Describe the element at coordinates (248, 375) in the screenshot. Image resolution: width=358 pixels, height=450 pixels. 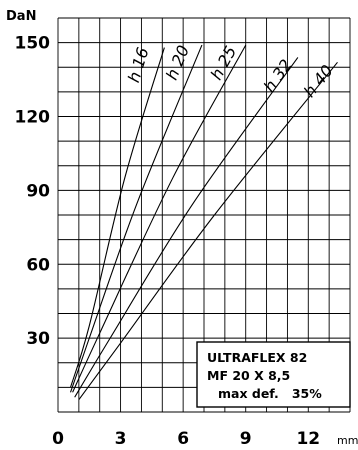
I see `spec-line-2: MF 20 X 8,5` at that location.